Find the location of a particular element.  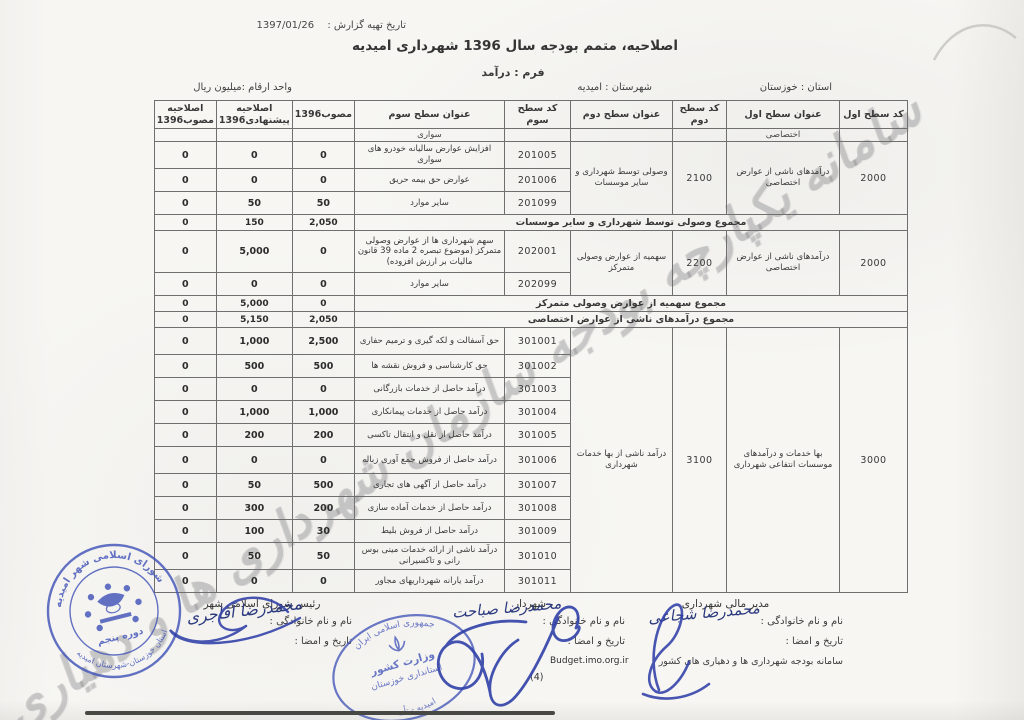

column-header: کد سطح سوم is located at coordinates (537, 114).